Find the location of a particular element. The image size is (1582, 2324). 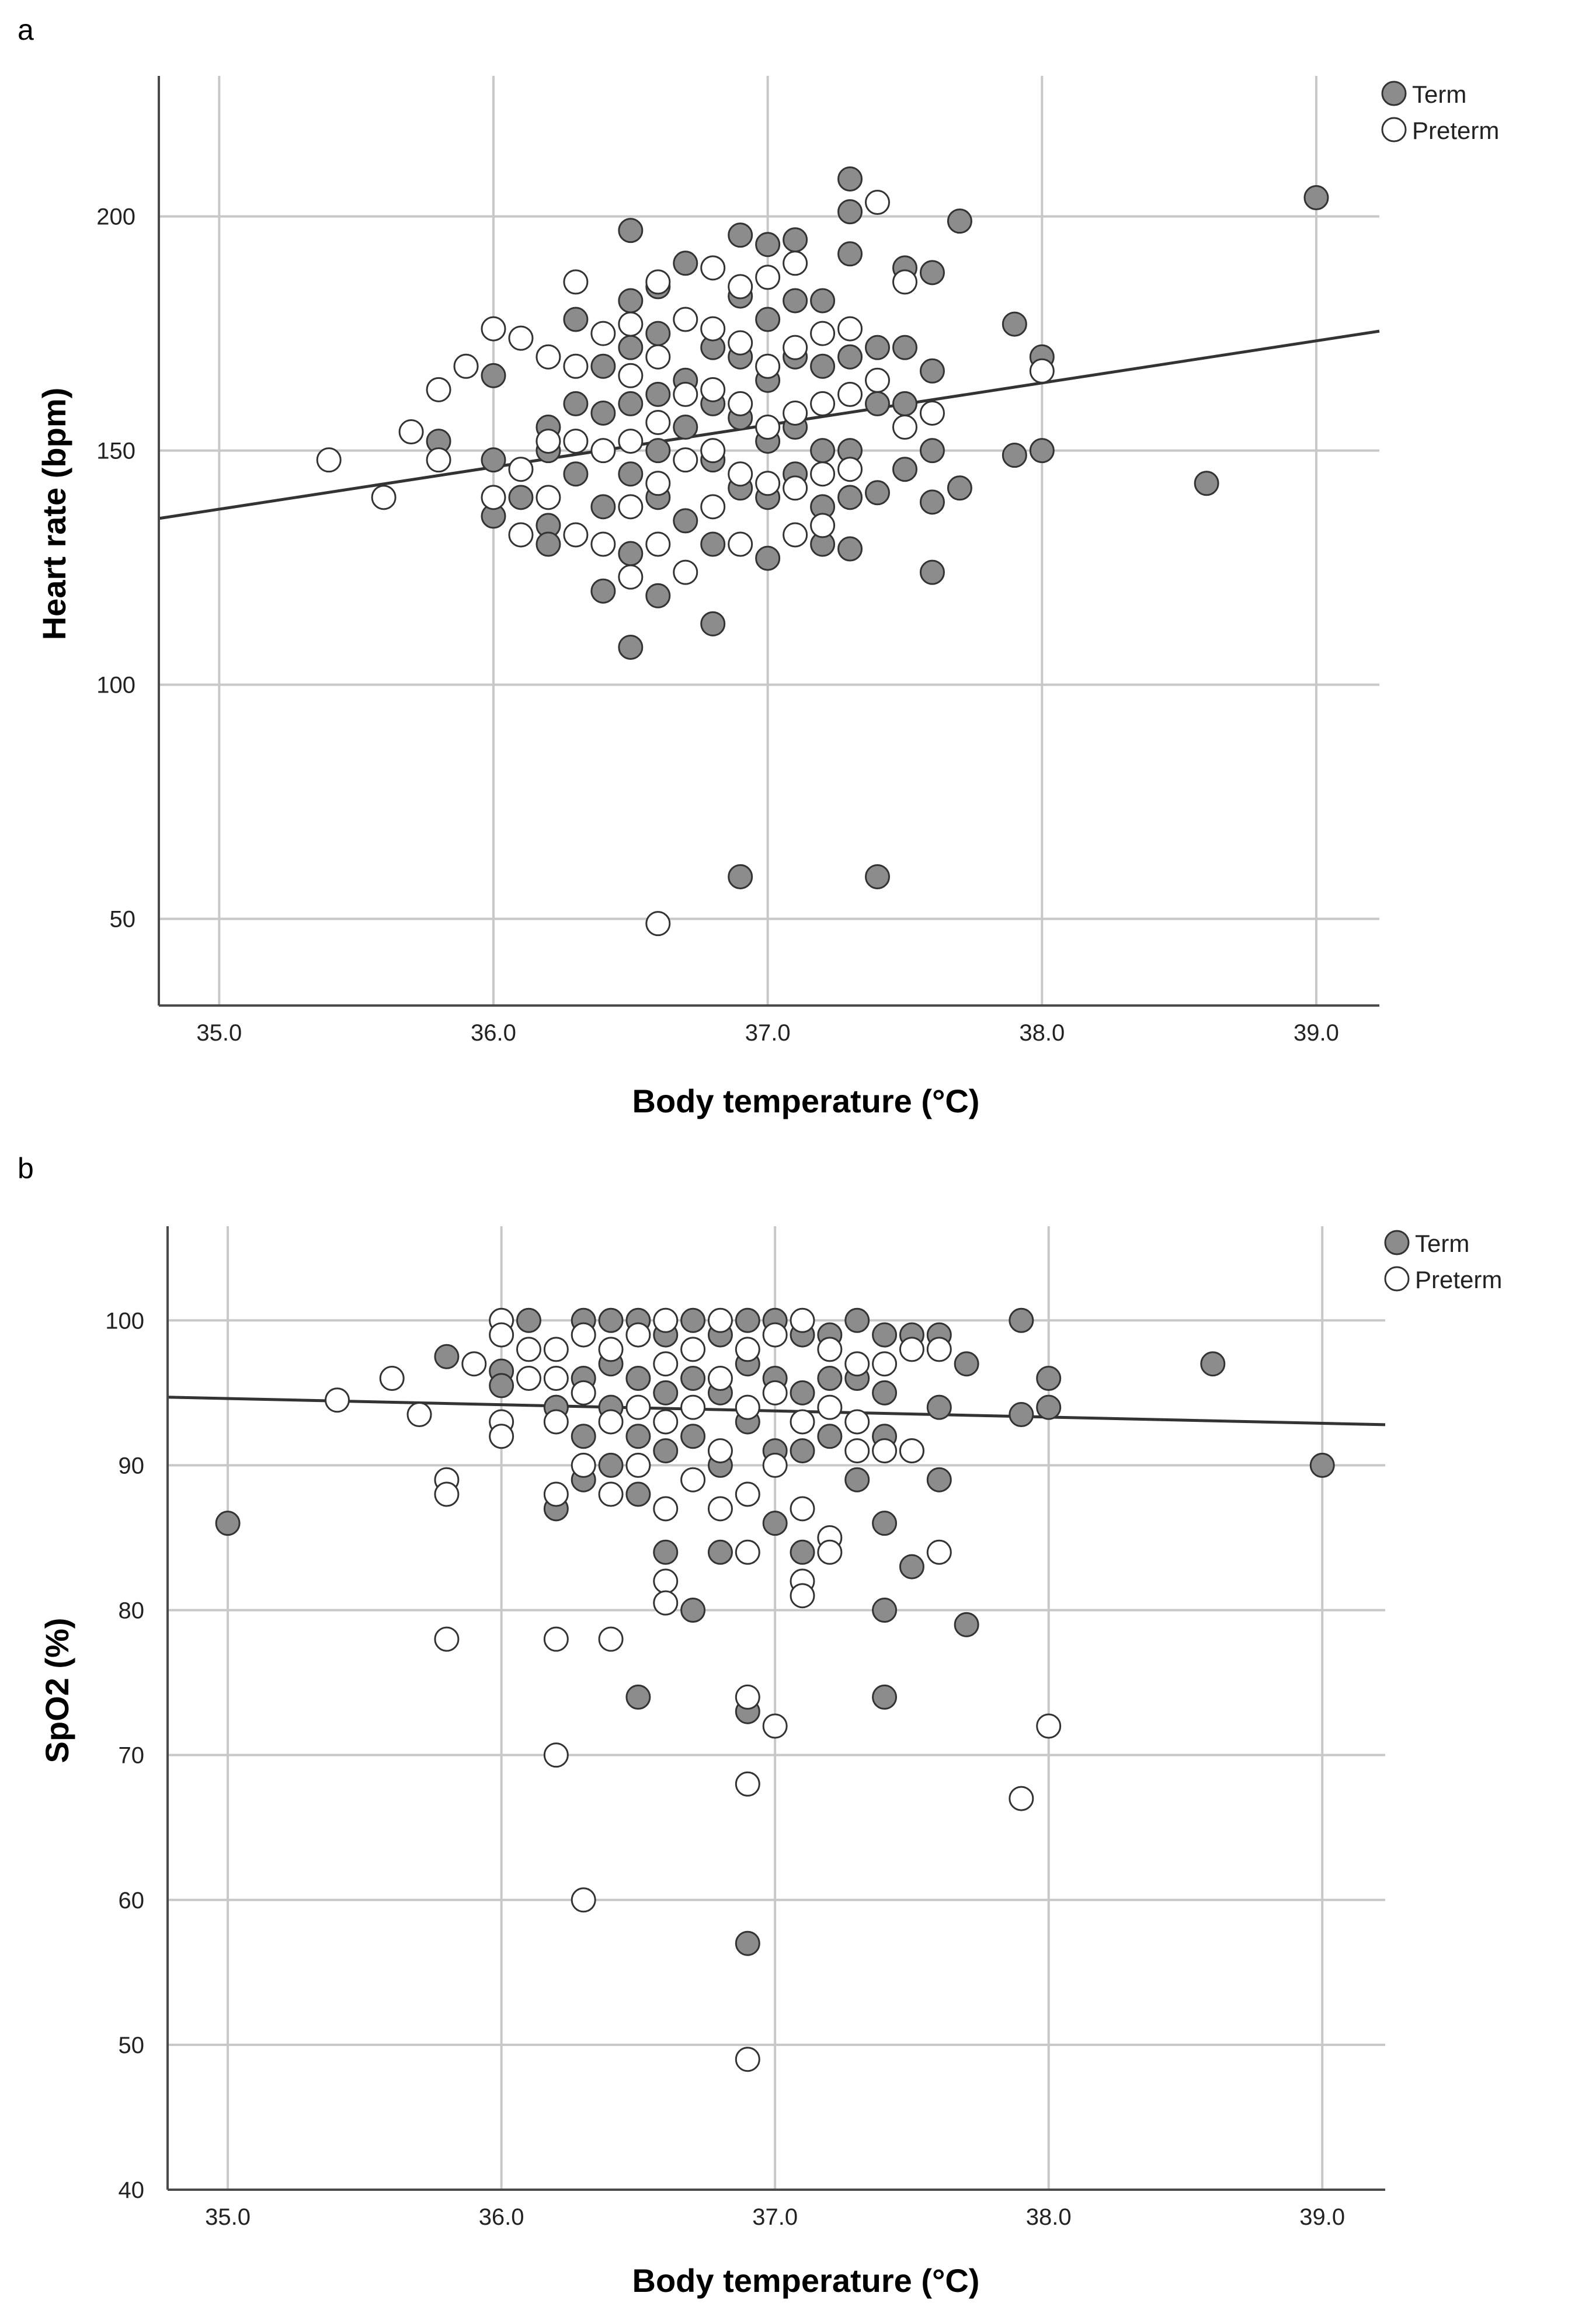

x-tick-label: 36.0 is located at coordinates (494, 1033).